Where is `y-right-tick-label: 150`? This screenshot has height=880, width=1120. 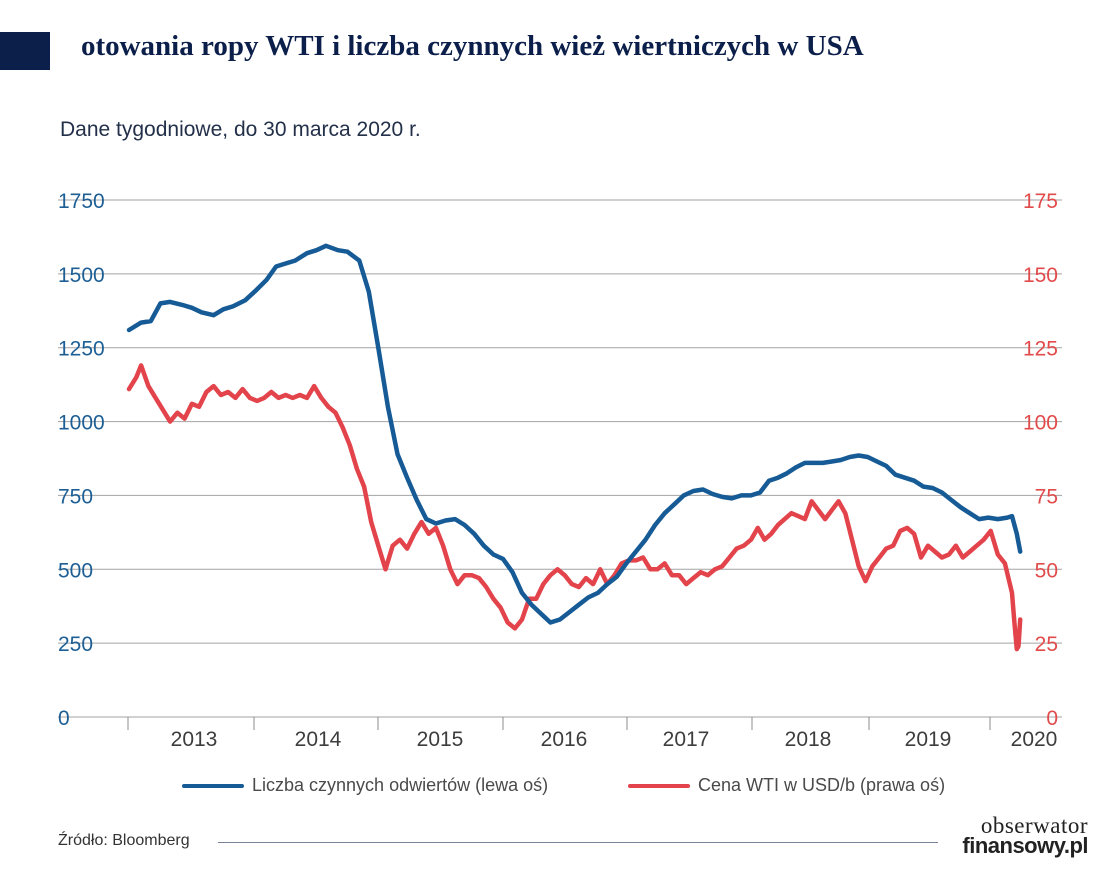
y-right-tick-label: 150 is located at coordinates (1040, 275).